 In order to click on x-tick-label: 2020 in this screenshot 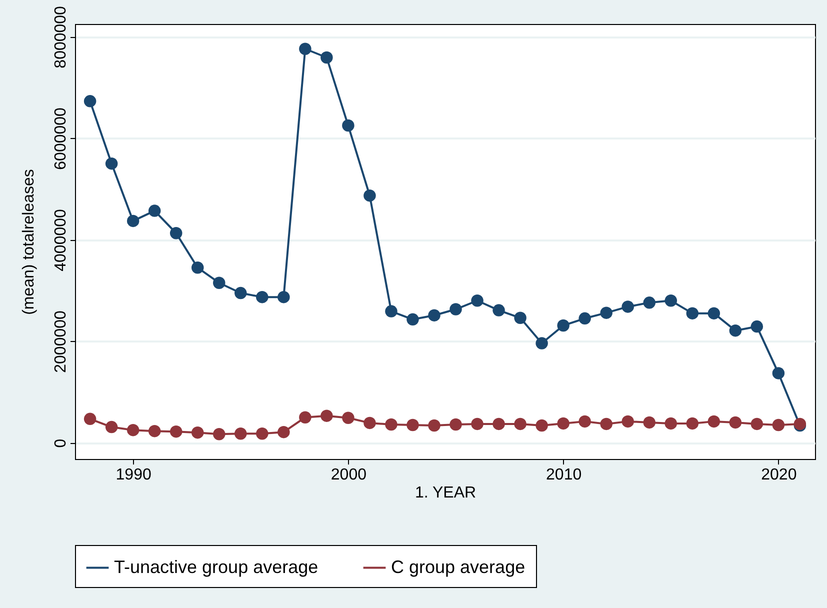, I will do `click(779, 475)`.